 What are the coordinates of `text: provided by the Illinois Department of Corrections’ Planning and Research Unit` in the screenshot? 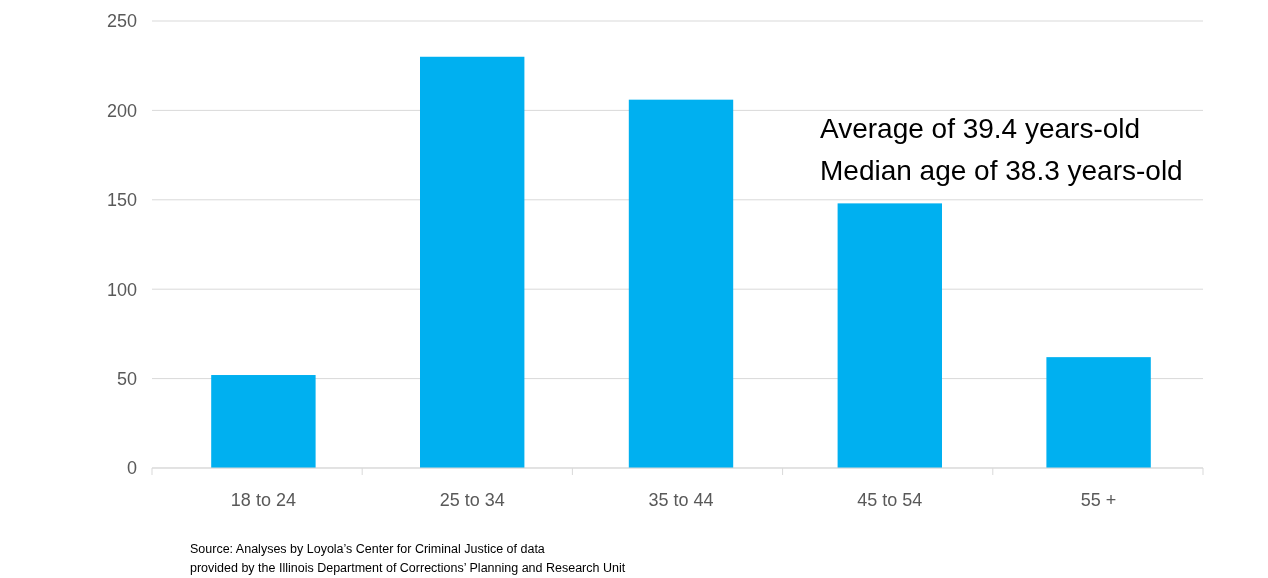 It's located at (408, 568).